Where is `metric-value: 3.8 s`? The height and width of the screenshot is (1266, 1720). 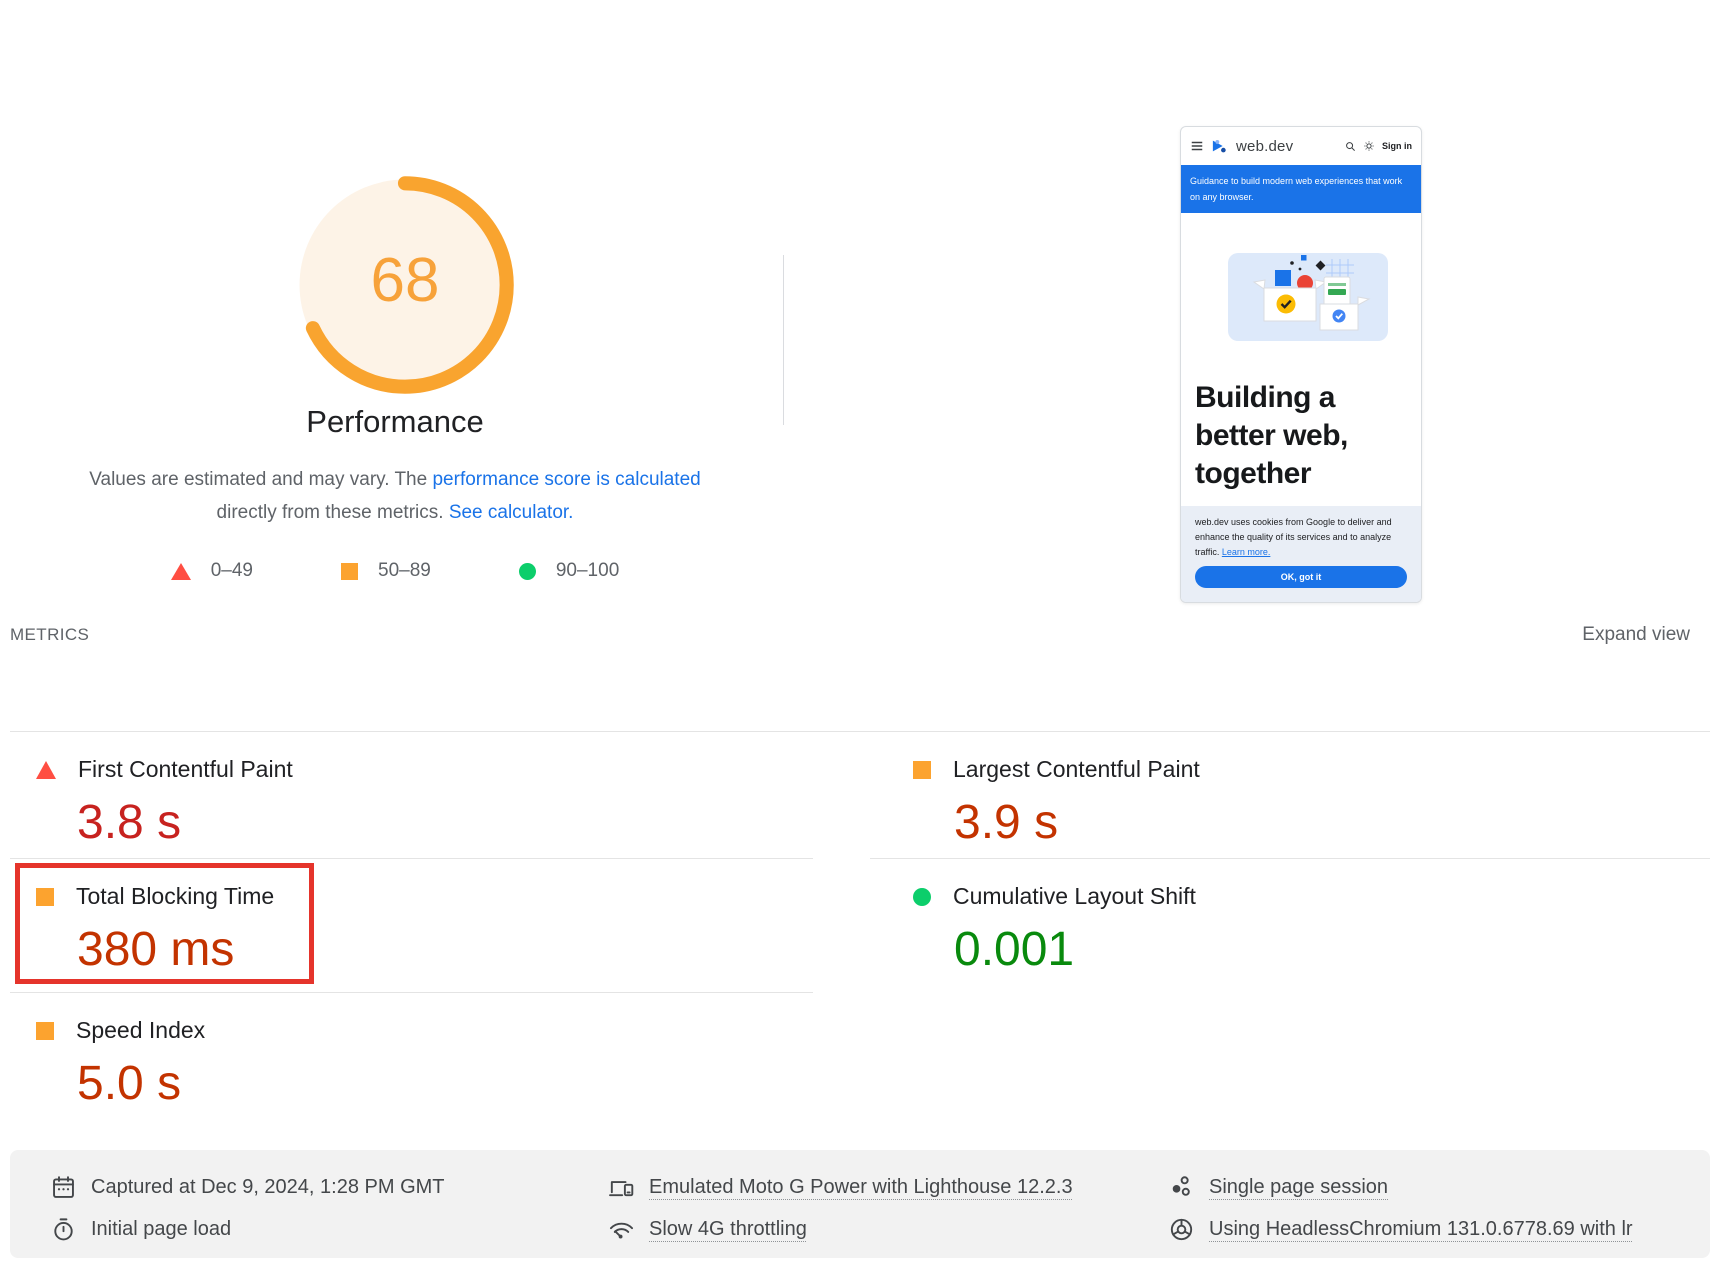
metric-value: 3.8 s is located at coordinates (129, 822).